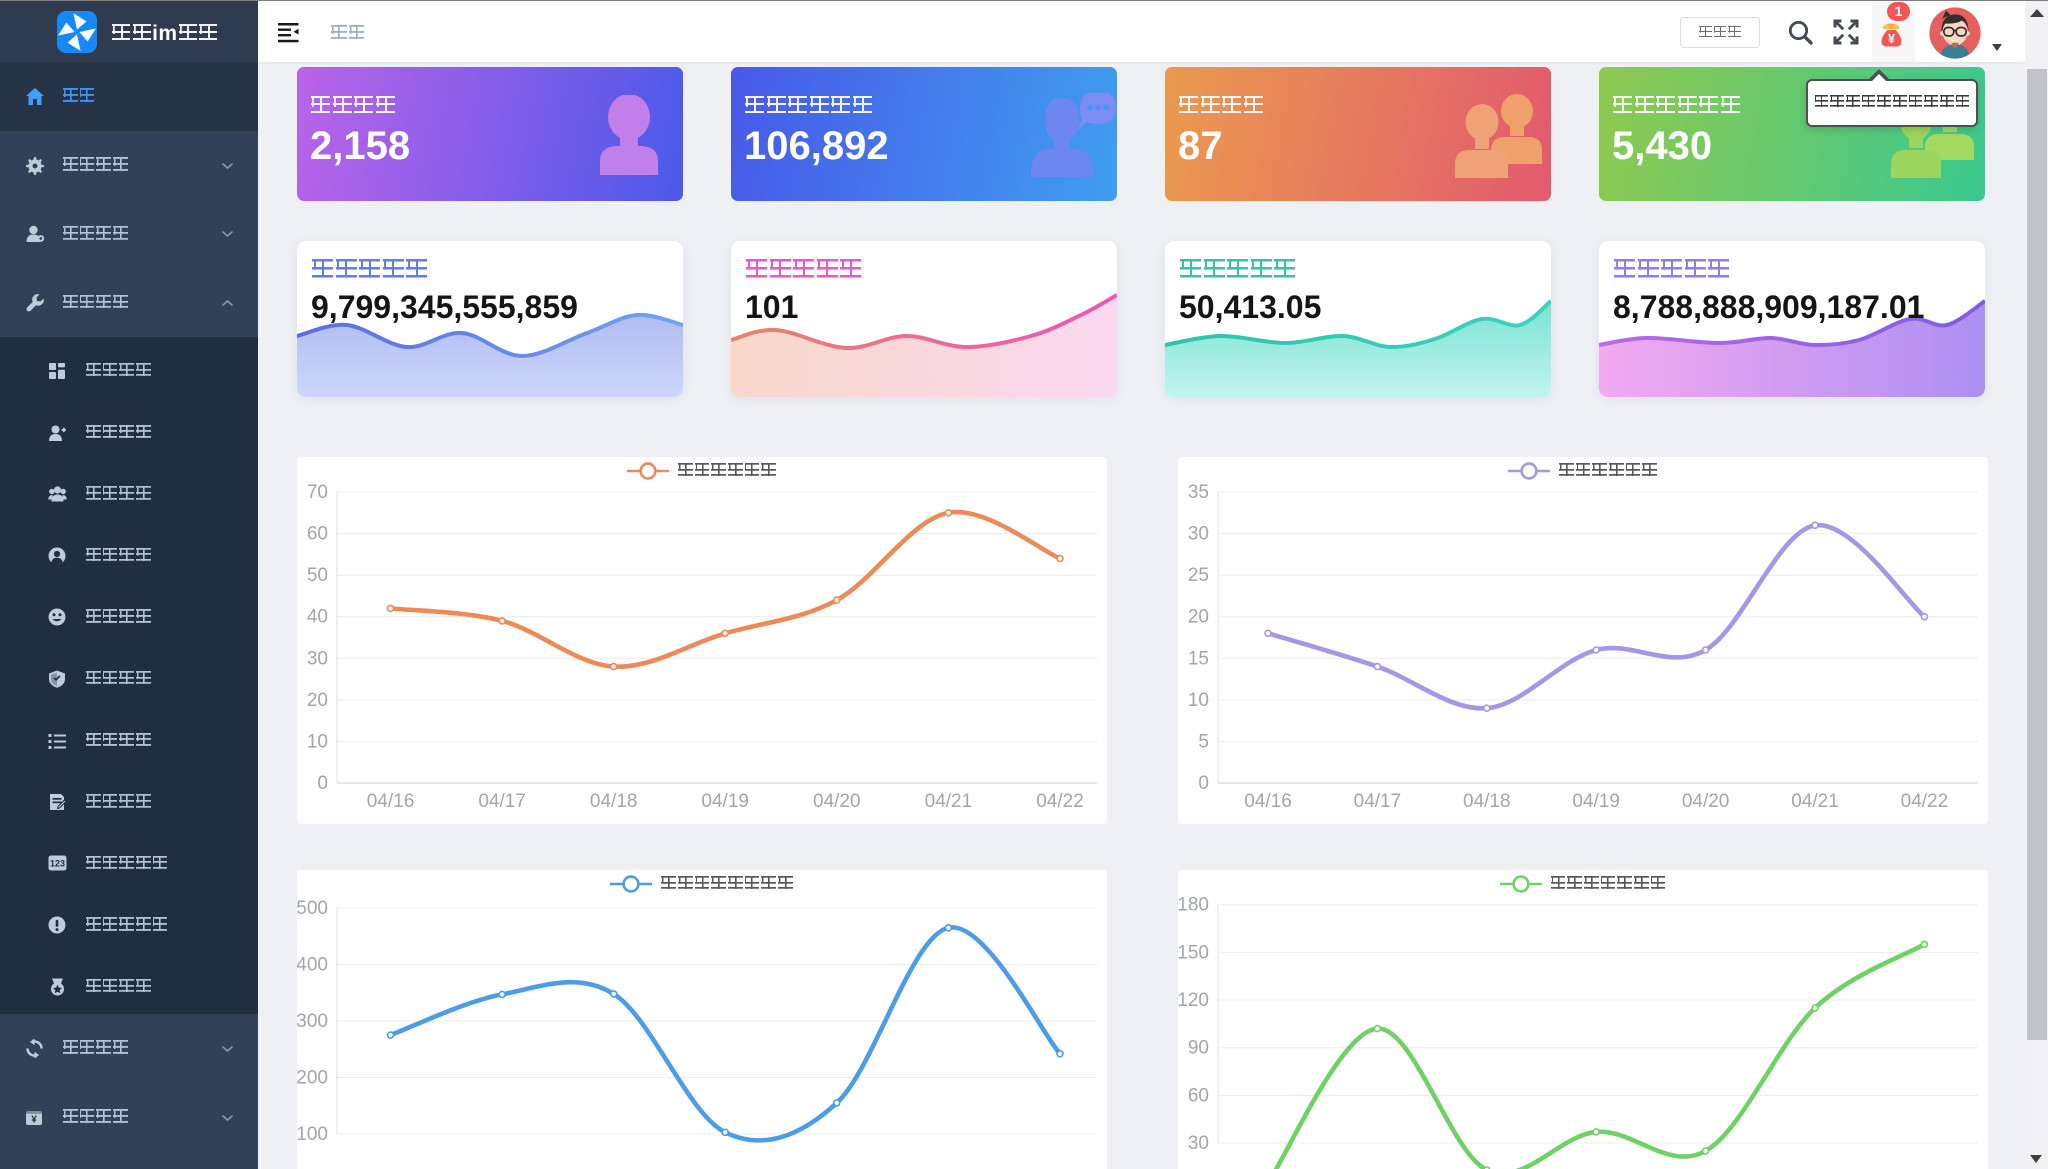  Describe the element at coordinates (312, 1078) in the screenshot. I see `svg-text: 200` at that location.